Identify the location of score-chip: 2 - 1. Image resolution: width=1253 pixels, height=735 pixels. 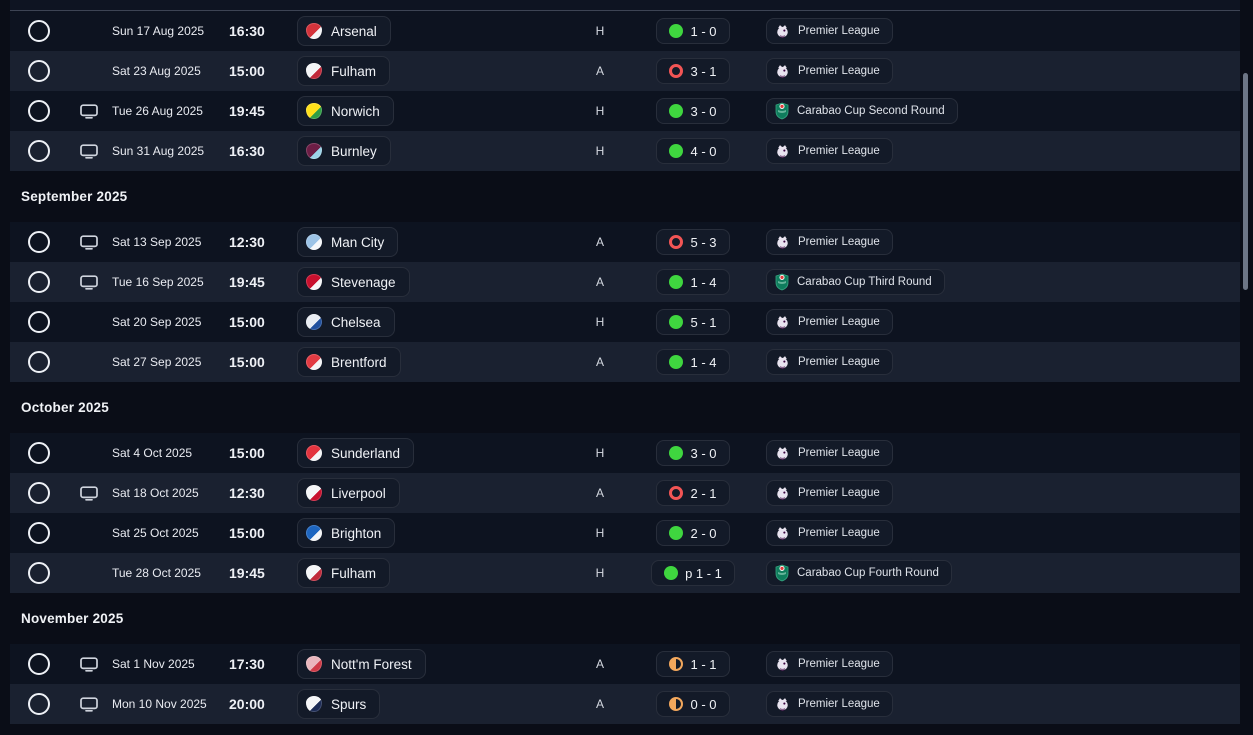
(693, 493).